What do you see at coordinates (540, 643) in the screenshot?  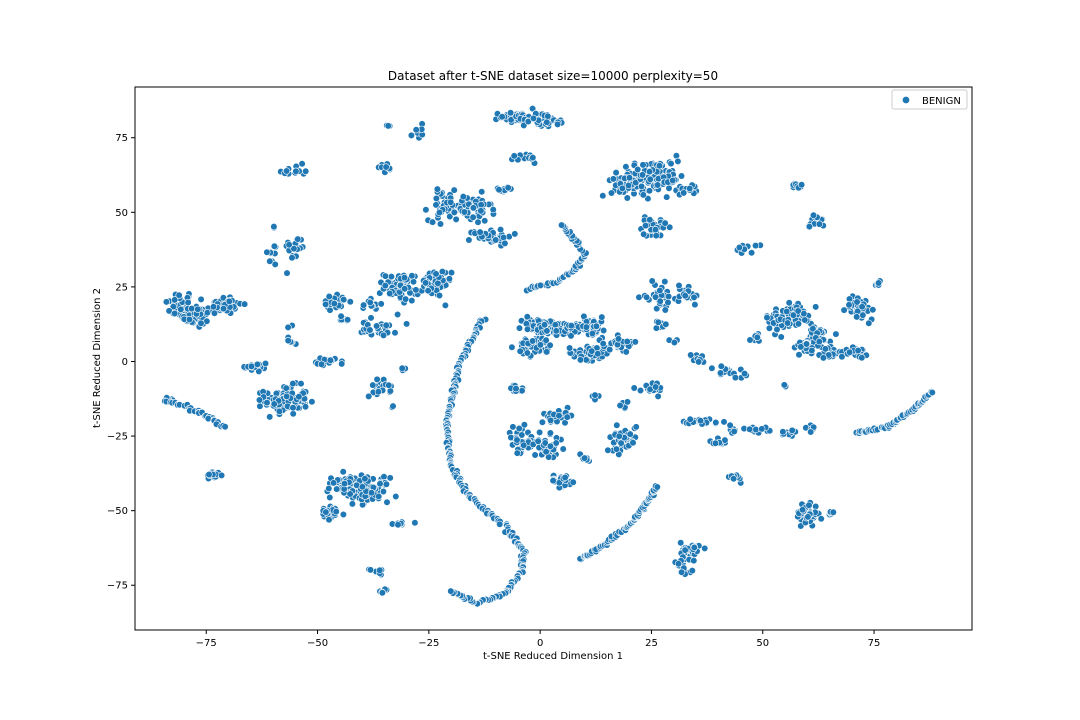 I see `x-tick-label: 0` at bounding box center [540, 643].